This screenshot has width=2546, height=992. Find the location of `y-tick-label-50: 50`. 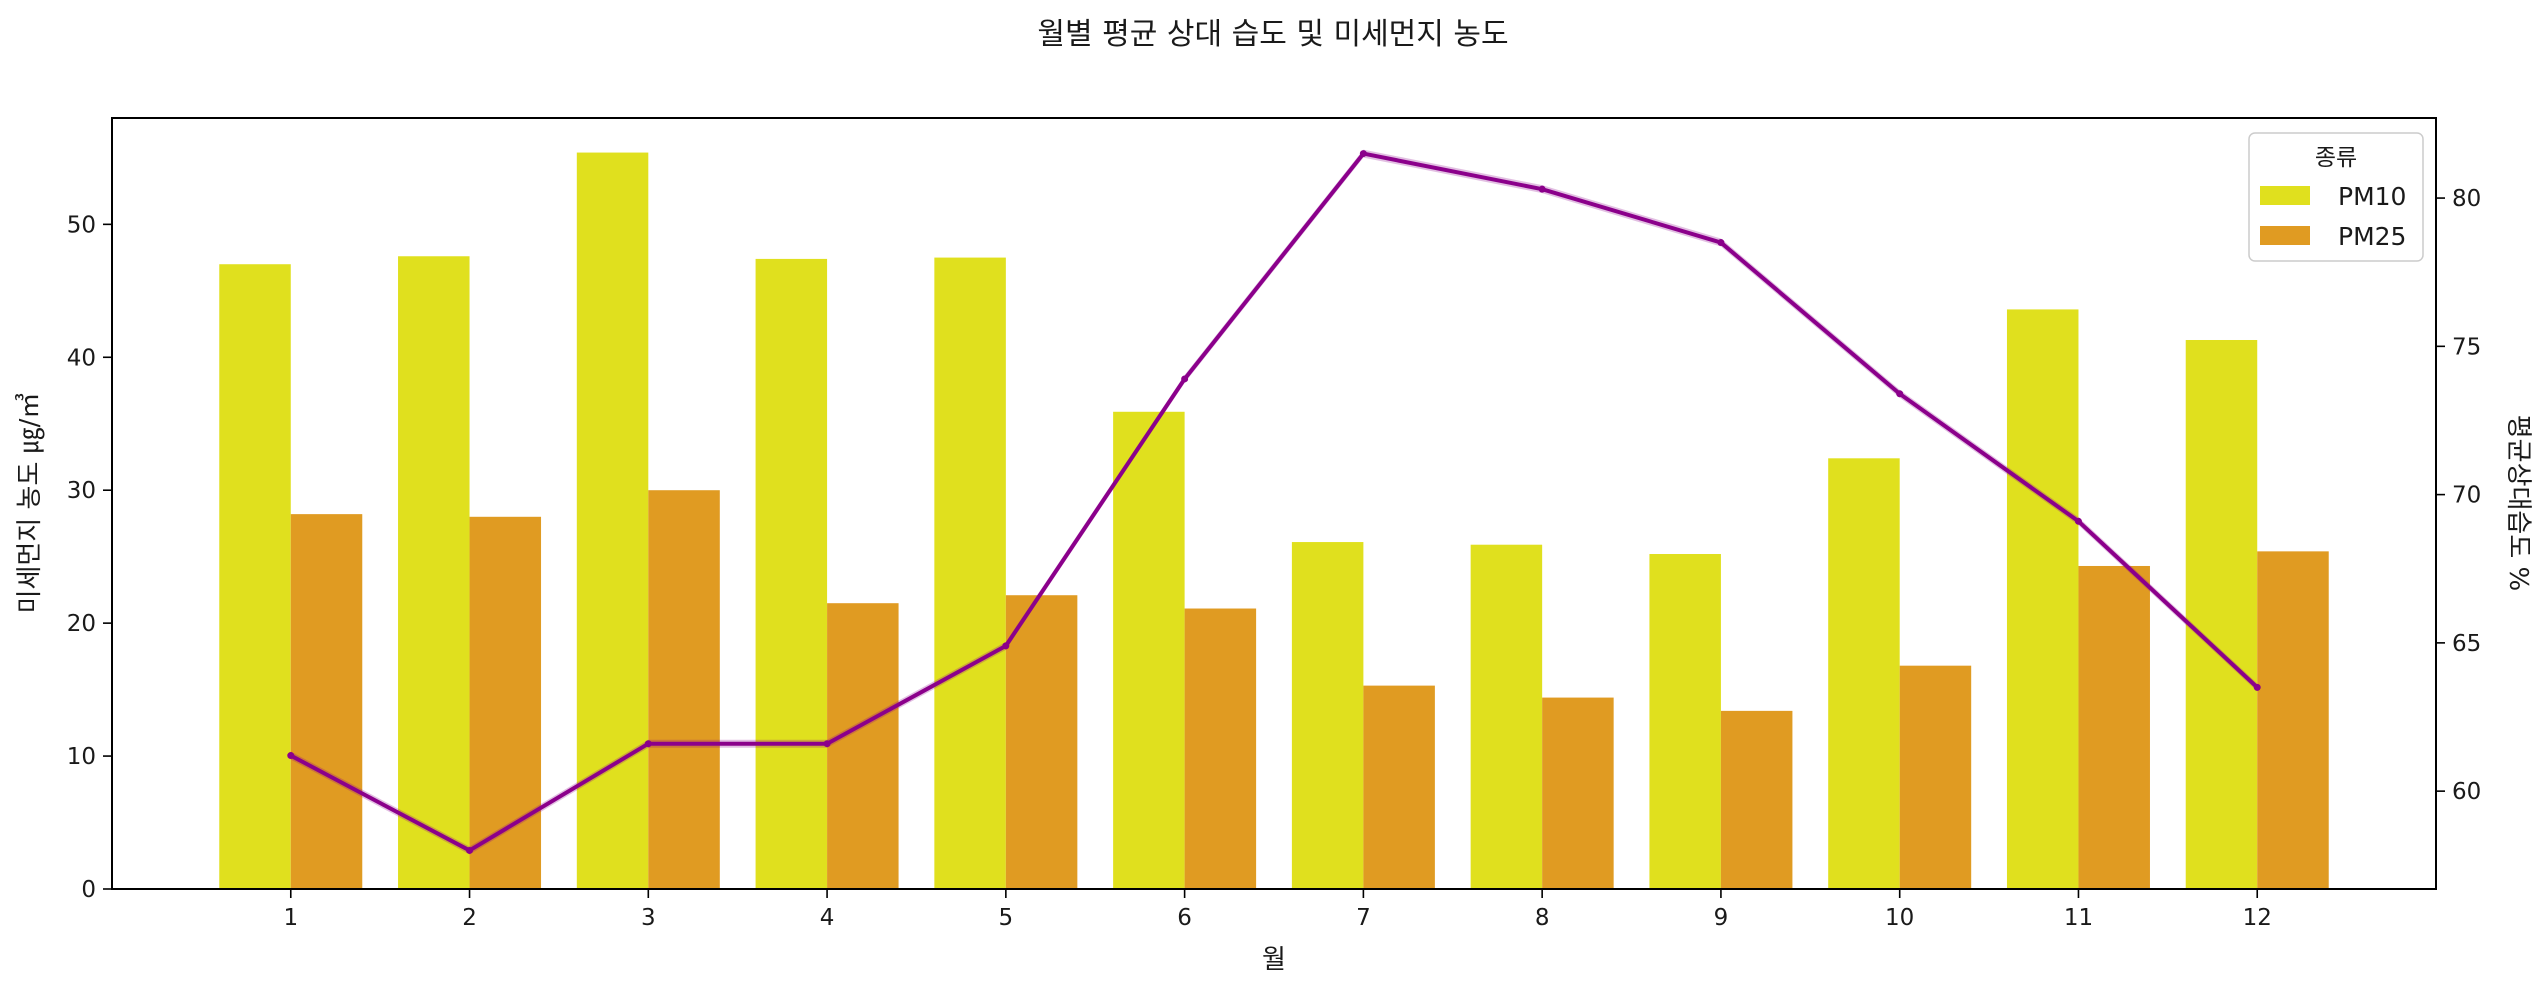

y-tick-label-50: 50 is located at coordinates (81, 225).